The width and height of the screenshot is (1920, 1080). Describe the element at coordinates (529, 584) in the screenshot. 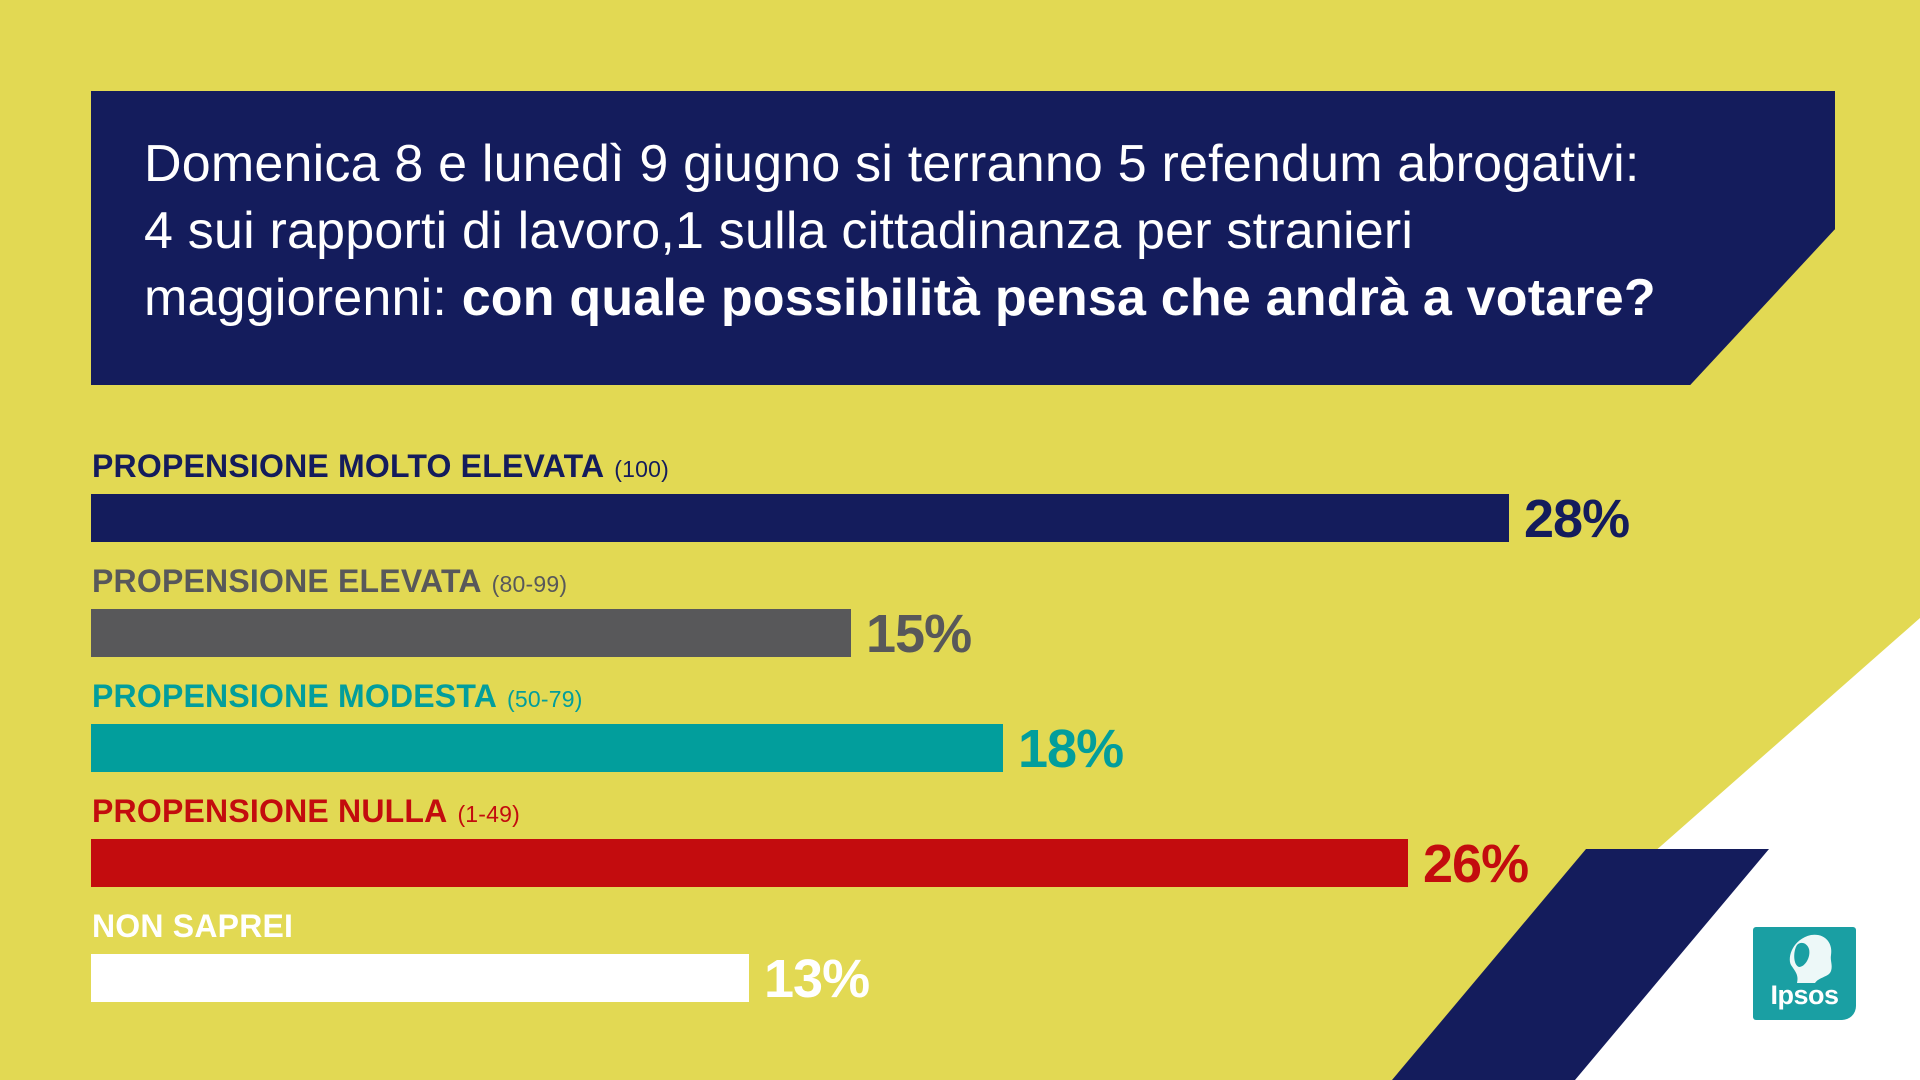

I see `category-range: (80-99)` at that location.